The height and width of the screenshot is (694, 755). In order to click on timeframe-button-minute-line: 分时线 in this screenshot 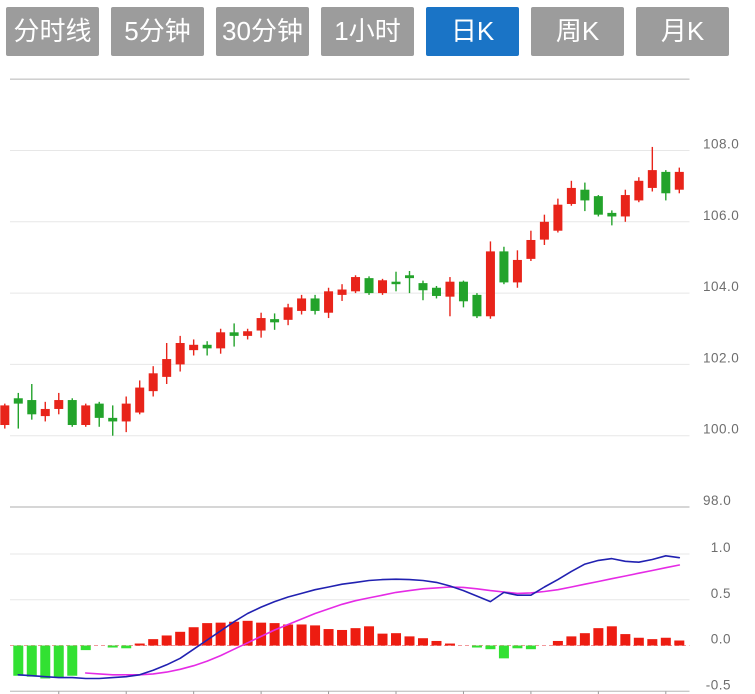, I will do `click(52, 31)`.